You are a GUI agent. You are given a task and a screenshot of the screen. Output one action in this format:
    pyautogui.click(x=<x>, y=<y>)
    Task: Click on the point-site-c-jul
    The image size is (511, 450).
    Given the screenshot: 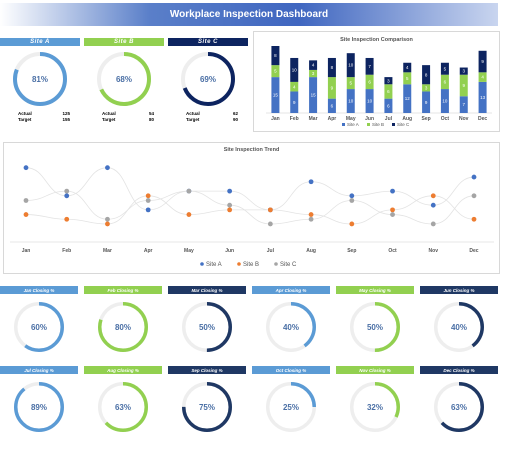 What is the action you would take?
    pyautogui.click(x=270, y=224)
    